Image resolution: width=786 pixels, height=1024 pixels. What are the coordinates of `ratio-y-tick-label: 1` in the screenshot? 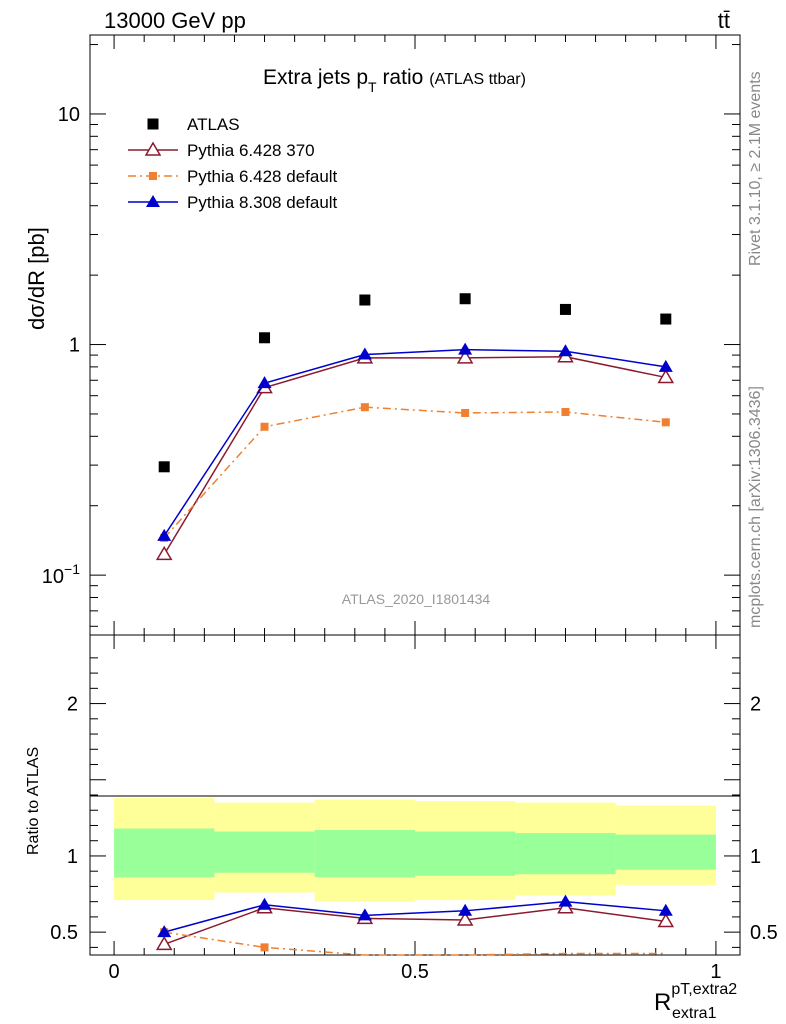 It's located at (72, 857).